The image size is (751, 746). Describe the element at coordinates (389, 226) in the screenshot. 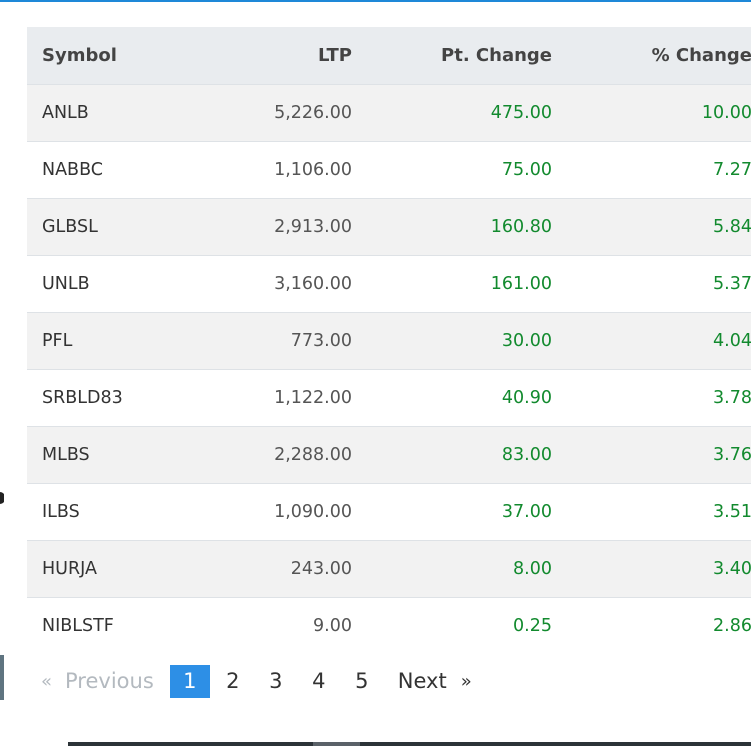

I see `table-row: GLBSL 2,913.00 160.80 5.84` at that location.